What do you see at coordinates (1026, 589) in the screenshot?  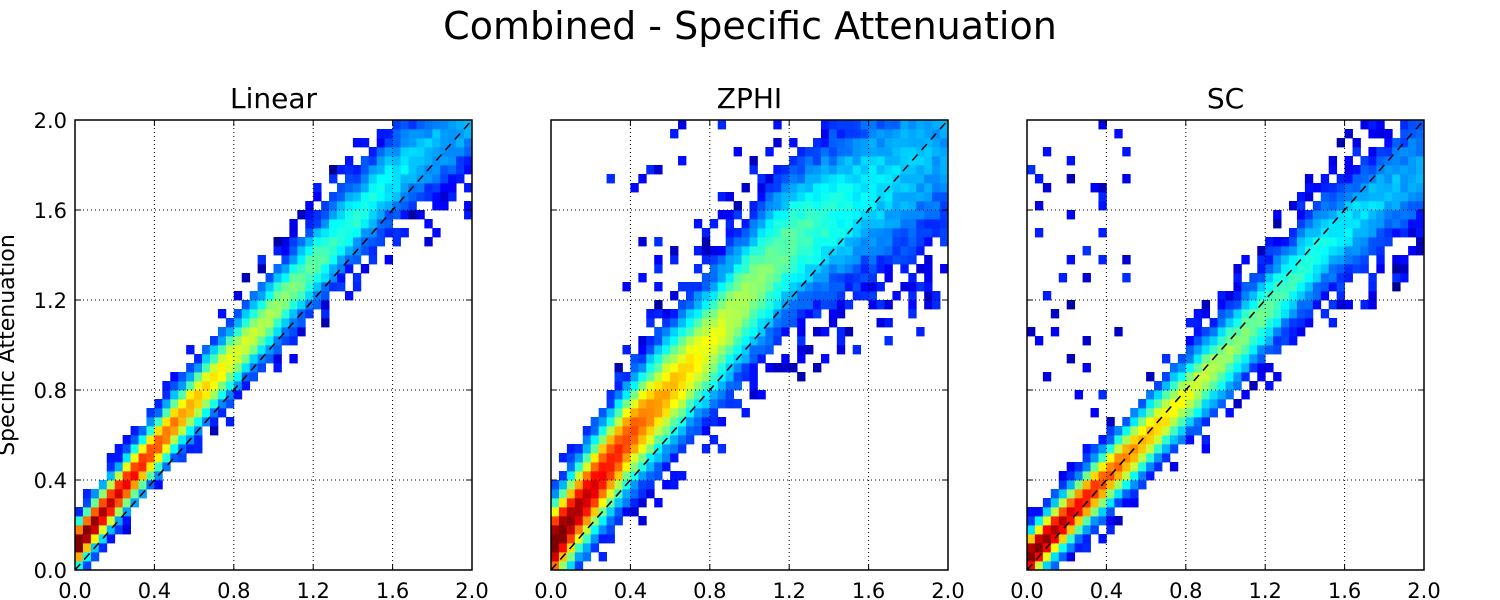 I see `x-tick-label: 0.0` at bounding box center [1026, 589].